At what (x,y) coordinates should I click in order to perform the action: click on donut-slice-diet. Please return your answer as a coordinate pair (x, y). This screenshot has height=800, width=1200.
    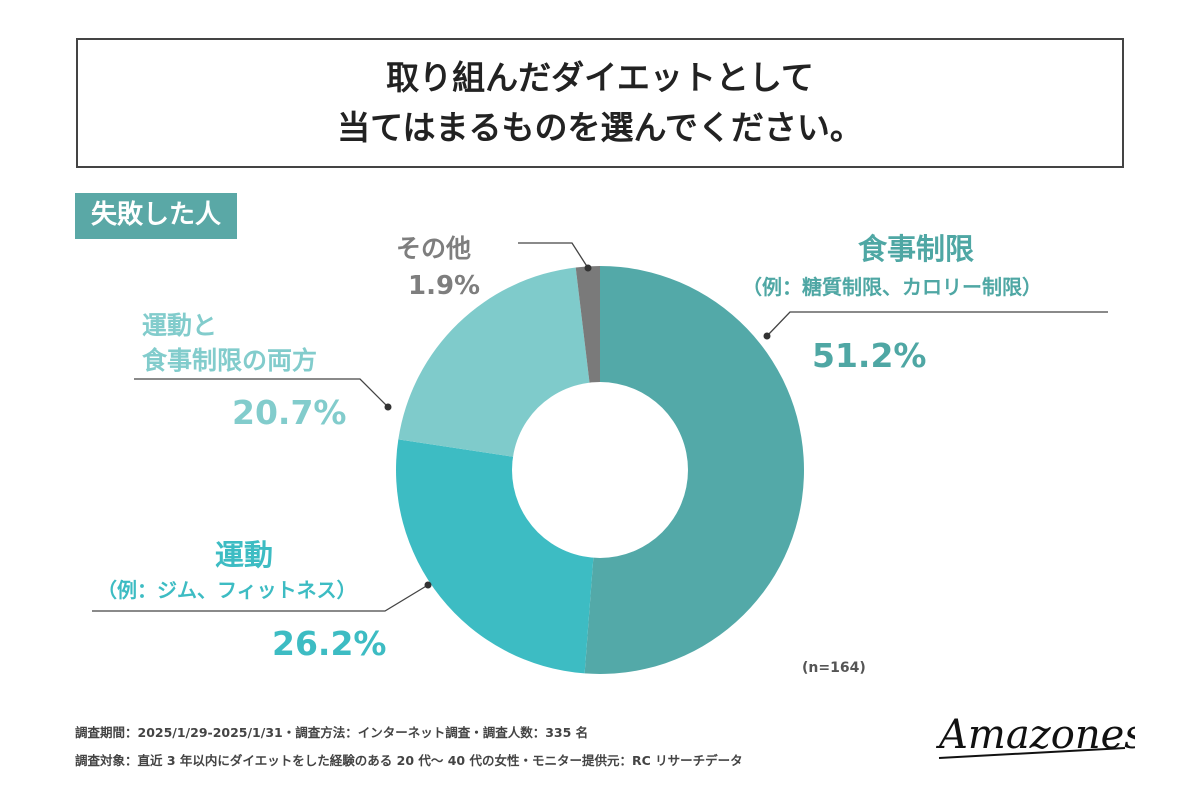
    Looking at the image, I should click on (694, 470).